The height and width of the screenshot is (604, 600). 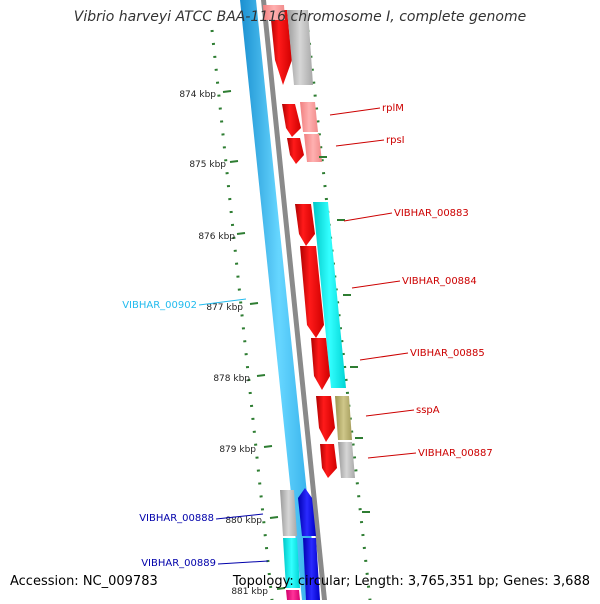 I want to click on tick-label: 876 kbp, so click(x=216, y=237).